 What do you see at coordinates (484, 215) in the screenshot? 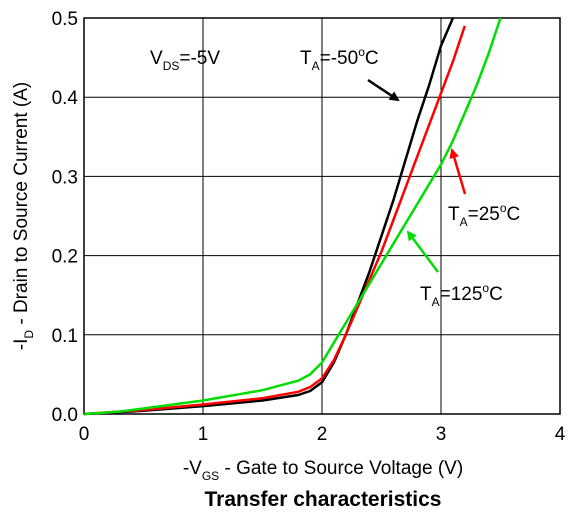
I see `annotation-25c: TA=25oC` at bounding box center [484, 215].